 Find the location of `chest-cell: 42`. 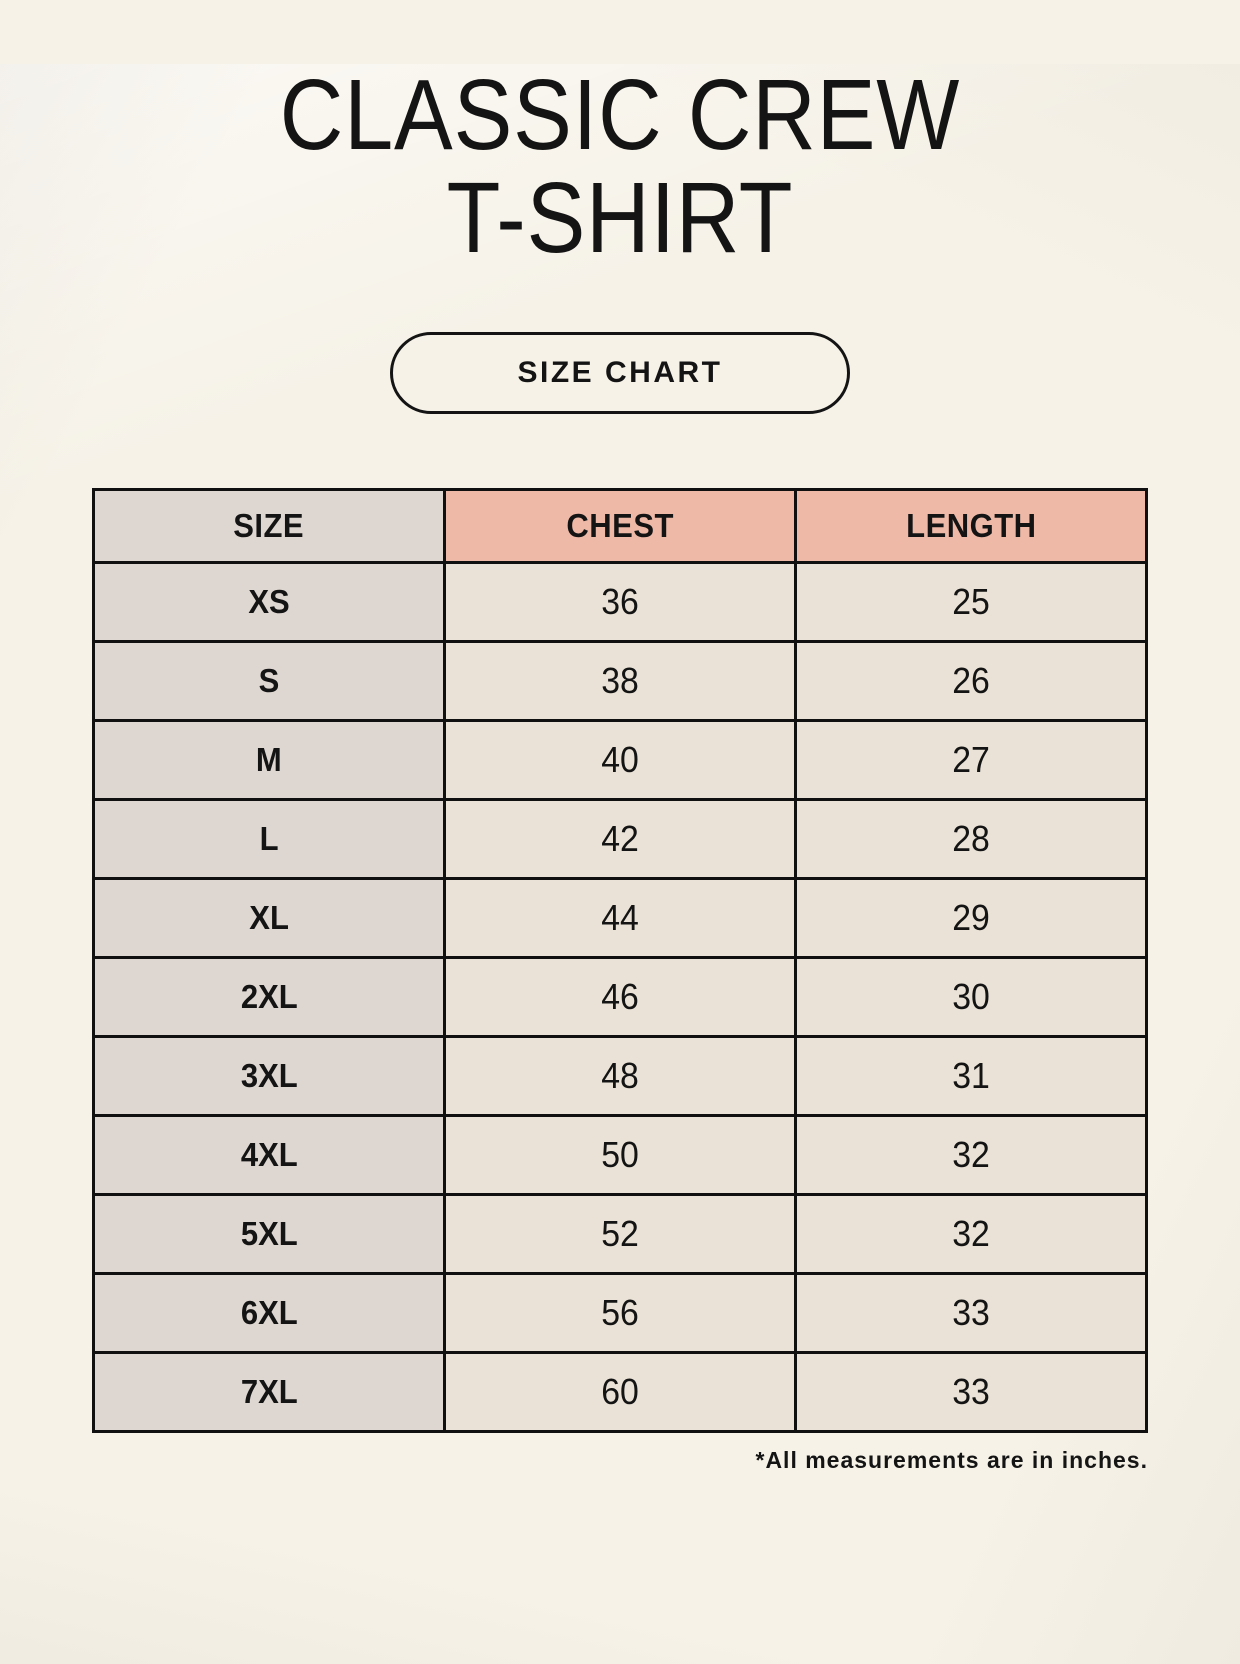

chest-cell: 42 is located at coordinates (620, 839).